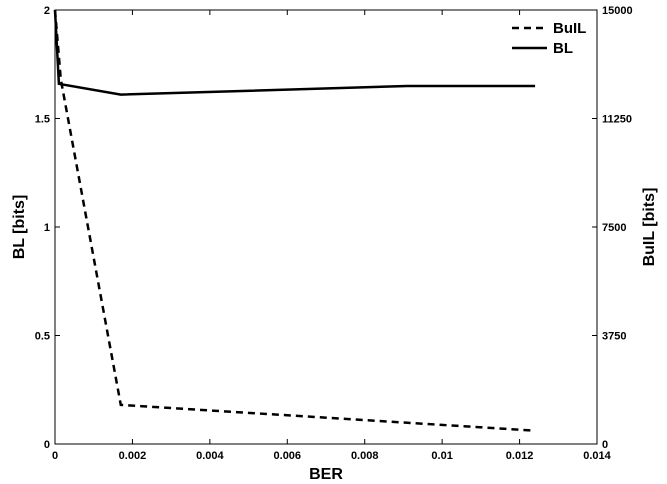 This screenshot has height=484, width=667. I want to click on legend-label-builn: BuIL, so click(569, 28).